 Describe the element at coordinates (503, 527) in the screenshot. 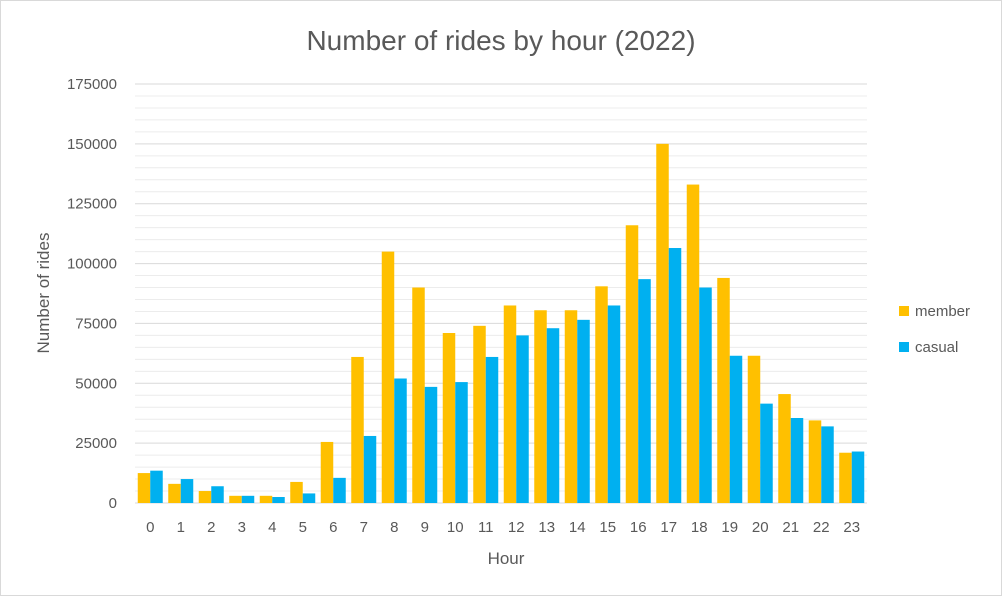

I see `x-tick-labels: 0 1 2 3 4 5 6 7 8 9 10 11 12 13 14 15 16 17 18 19 20 21 22 23` at that location.